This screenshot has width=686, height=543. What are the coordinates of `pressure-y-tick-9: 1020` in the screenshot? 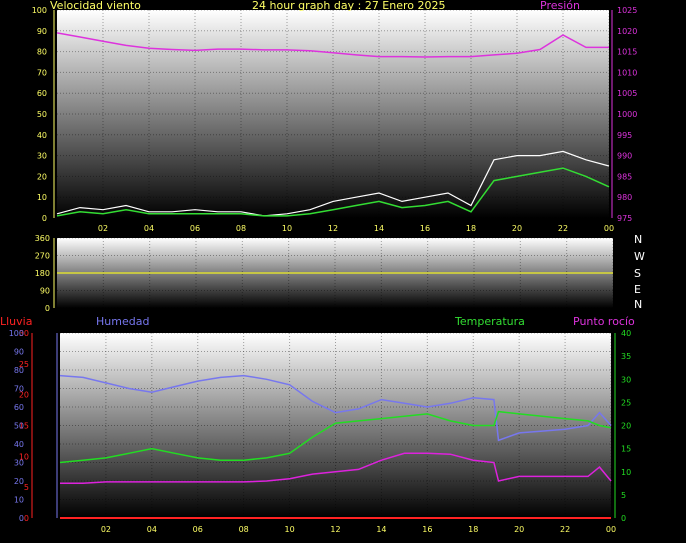 It's located at (627, 31).